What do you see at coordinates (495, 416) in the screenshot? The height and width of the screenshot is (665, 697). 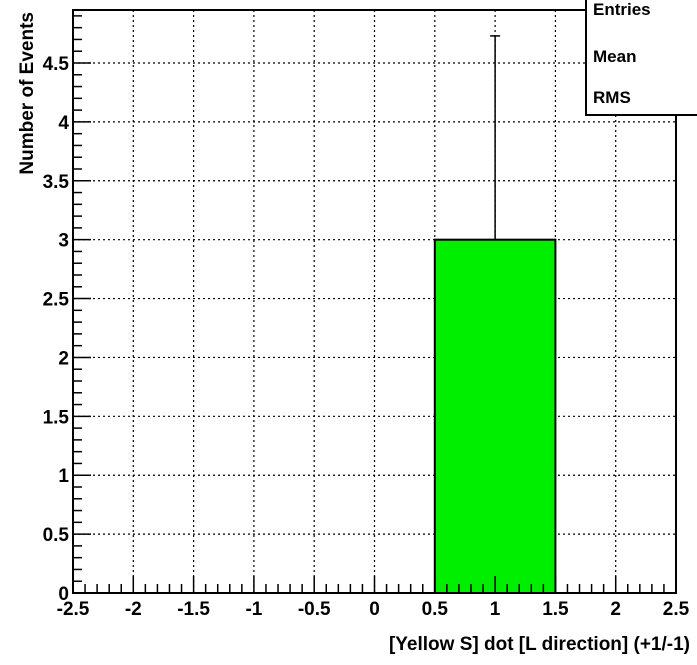 I see `histogram-bar` at bounding box center [495, 416].